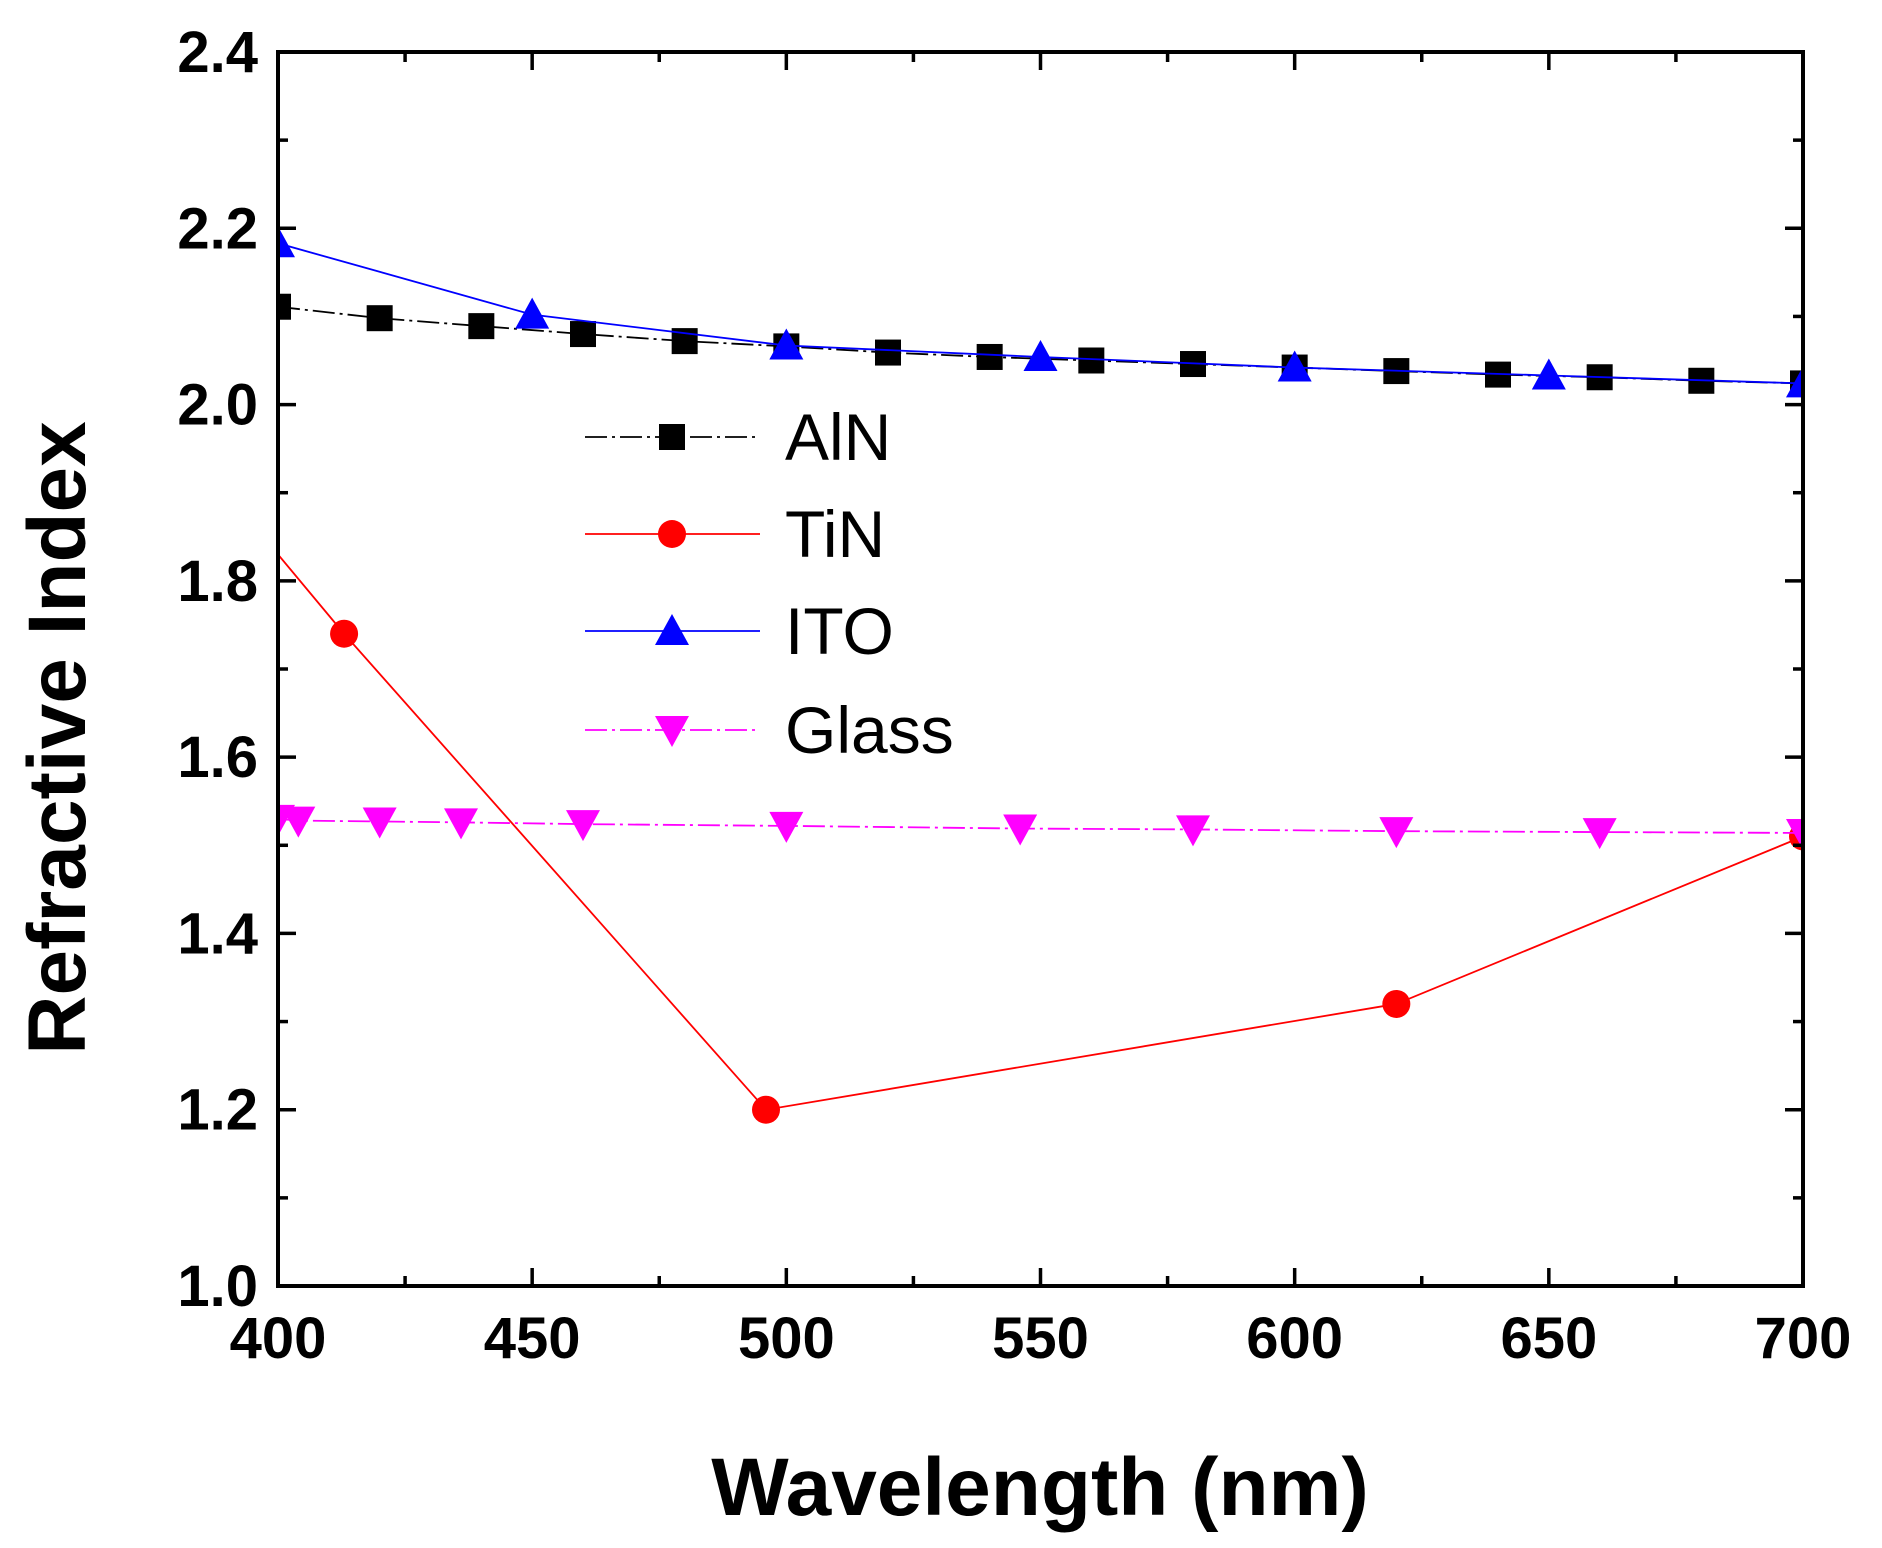 Image resolution: width=1882 pixels, height=1548 pixels. Describe the element at coordinates (735, 534) in the screenshot. I see `legend-item-tin: TiN` at that location.